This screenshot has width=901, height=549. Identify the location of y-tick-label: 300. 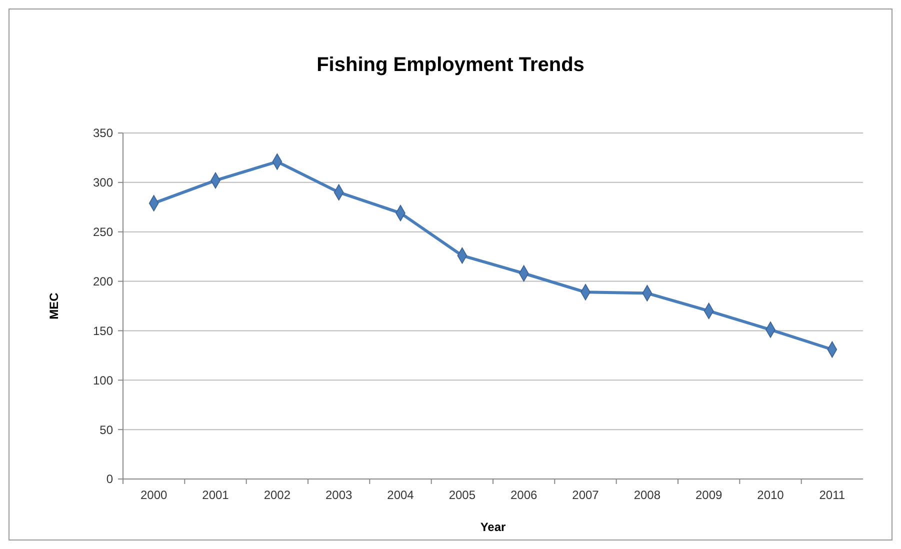
(103, 183).